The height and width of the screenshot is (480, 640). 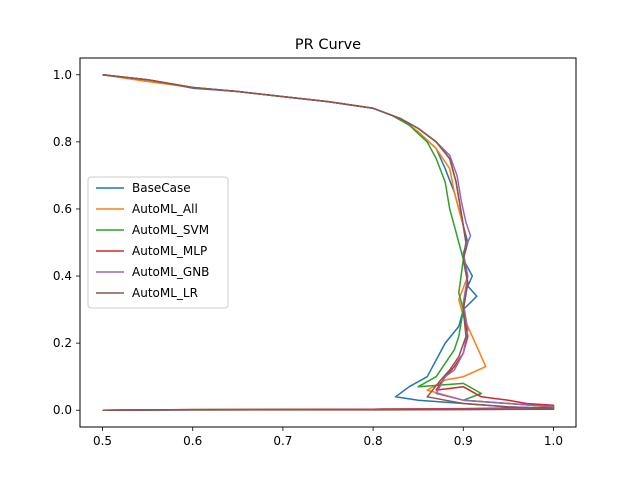 I want to click on y-tick-label-5: 1.0, so click(x=62, y=75).